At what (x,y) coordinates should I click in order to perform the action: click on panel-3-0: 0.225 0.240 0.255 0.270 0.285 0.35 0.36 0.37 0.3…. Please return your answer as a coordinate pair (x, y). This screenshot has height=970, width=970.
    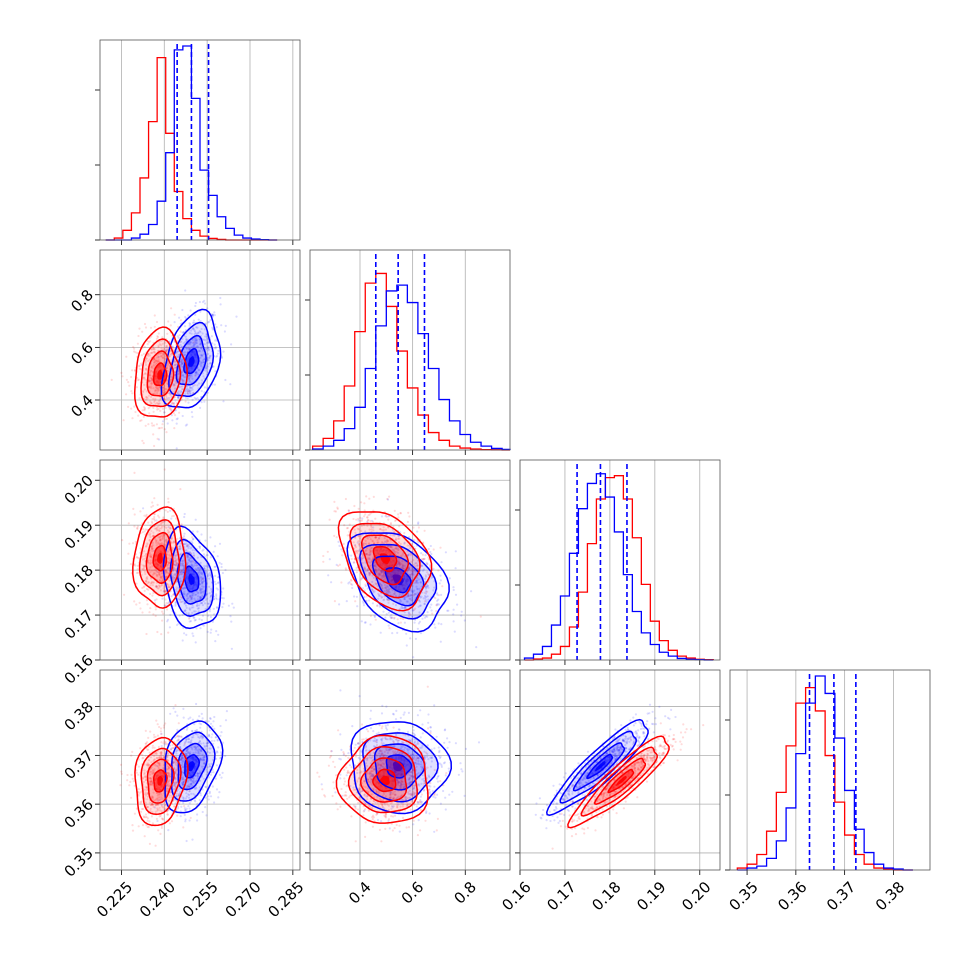
    Looking at the image, I should click on (184, 795).